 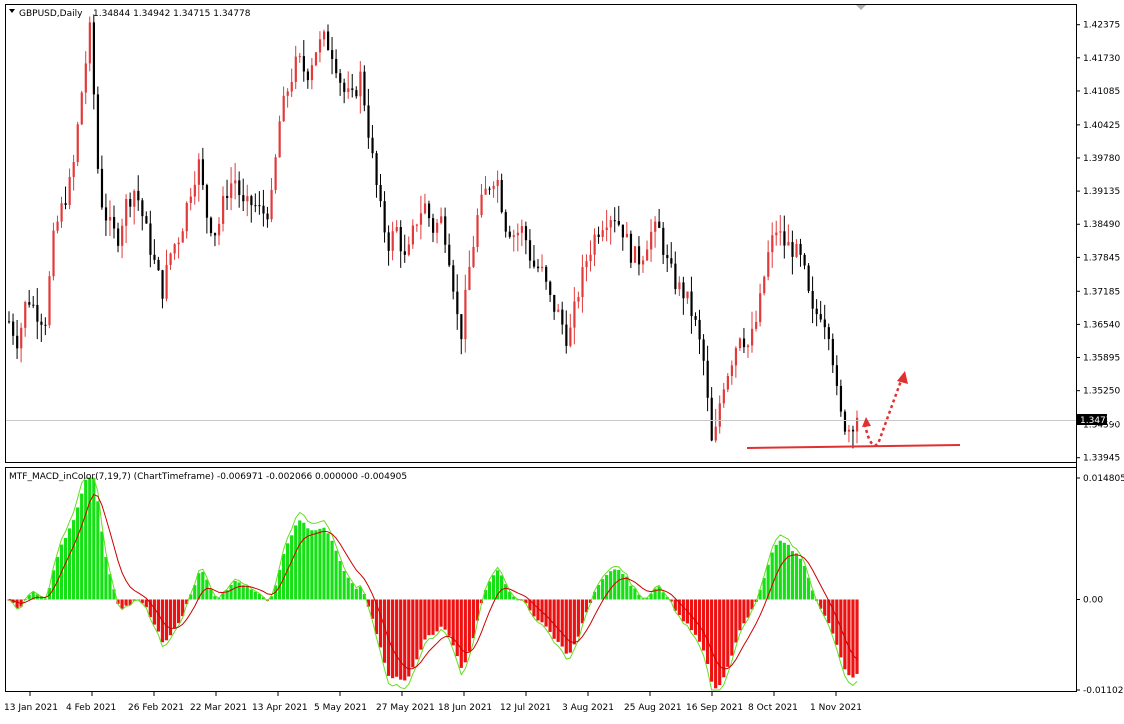 I want to click on price-label: 1.34590, so click(x=1101, y=426).